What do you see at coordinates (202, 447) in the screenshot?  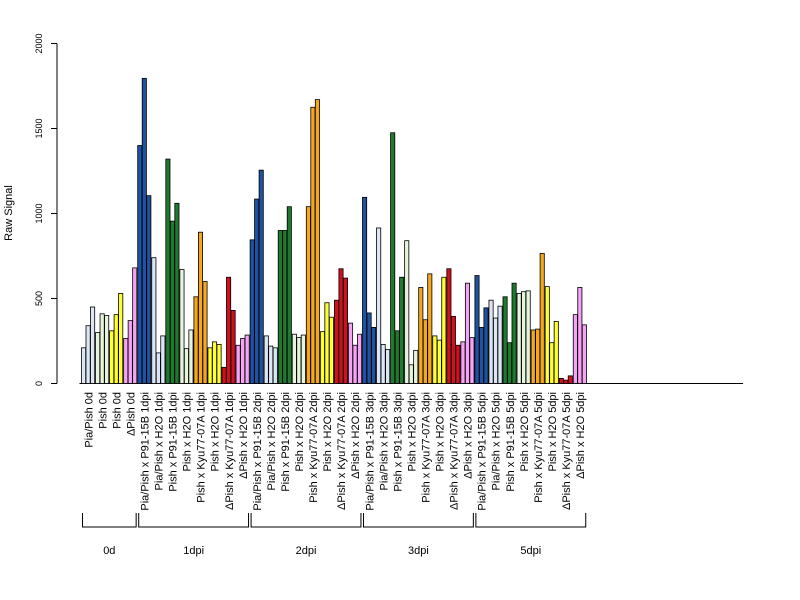 I see `category-label: Pish x Kyu77-07A 1dpi` at bounding box center [202, 447].